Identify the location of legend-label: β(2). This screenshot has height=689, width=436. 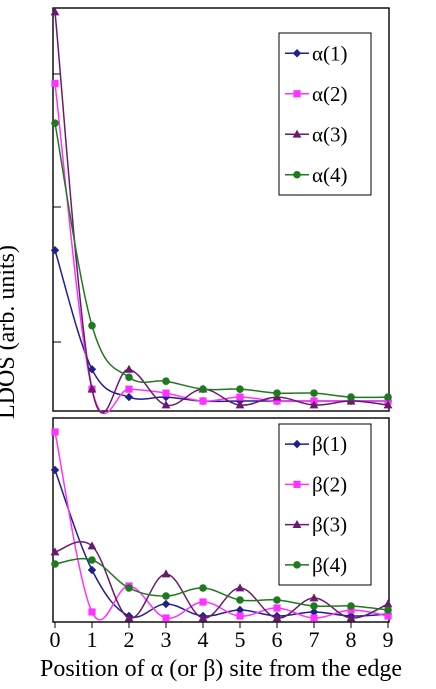
(329, 484).